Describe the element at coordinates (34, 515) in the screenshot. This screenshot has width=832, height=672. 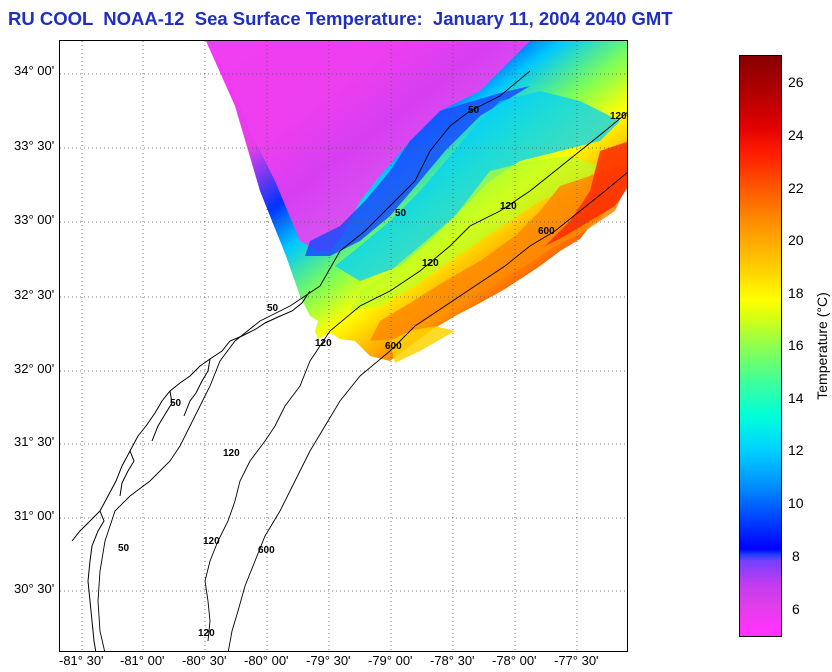
I see `lat-tick-label: 31° 00'` at that location.